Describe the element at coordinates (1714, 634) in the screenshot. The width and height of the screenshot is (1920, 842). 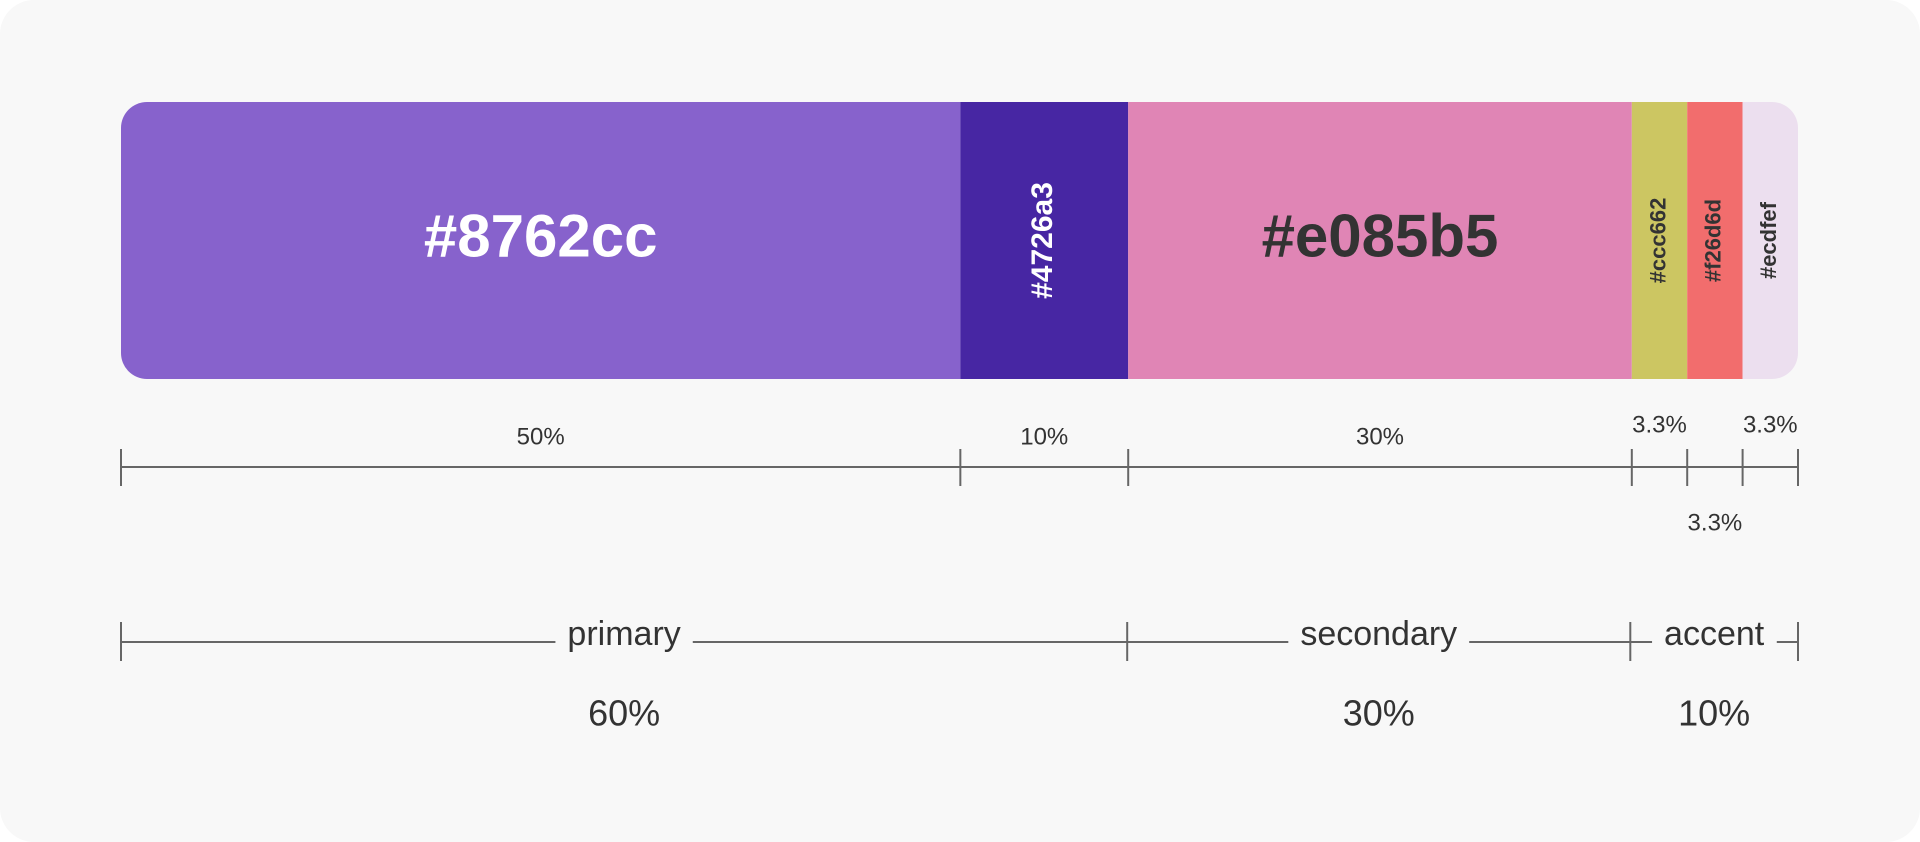
I see `group-label: accent` at that location.